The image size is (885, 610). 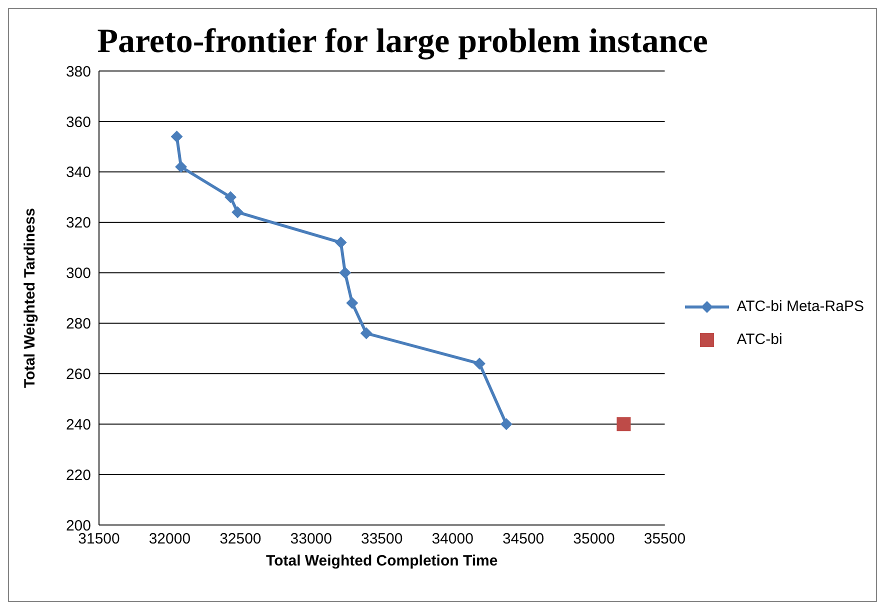 What do you see at coordinates (241, 539) in the screenshot?
I see `x-tick-label: 32500` at bounding box center [241, 539].